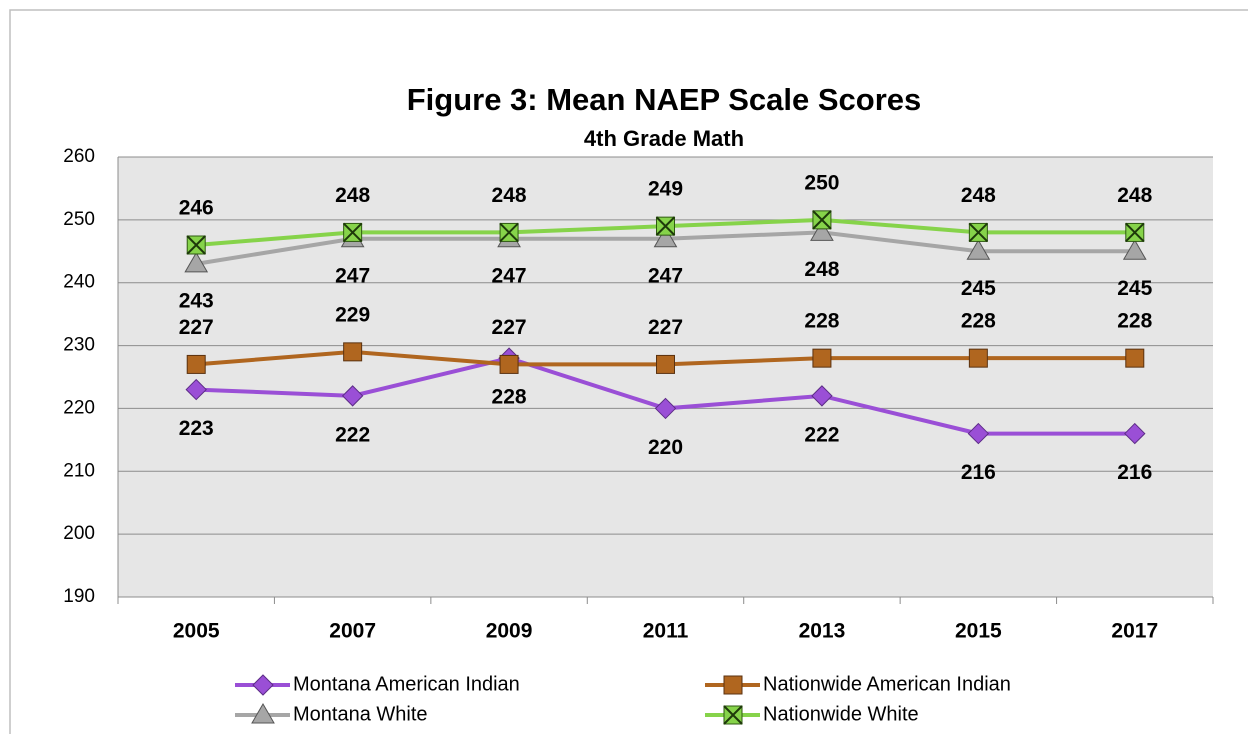 The height and width of the screenshot is (734, 1248). Describe the element at coordinates (665, 447) in the screenshot. I see `data-label: 220` at that location.